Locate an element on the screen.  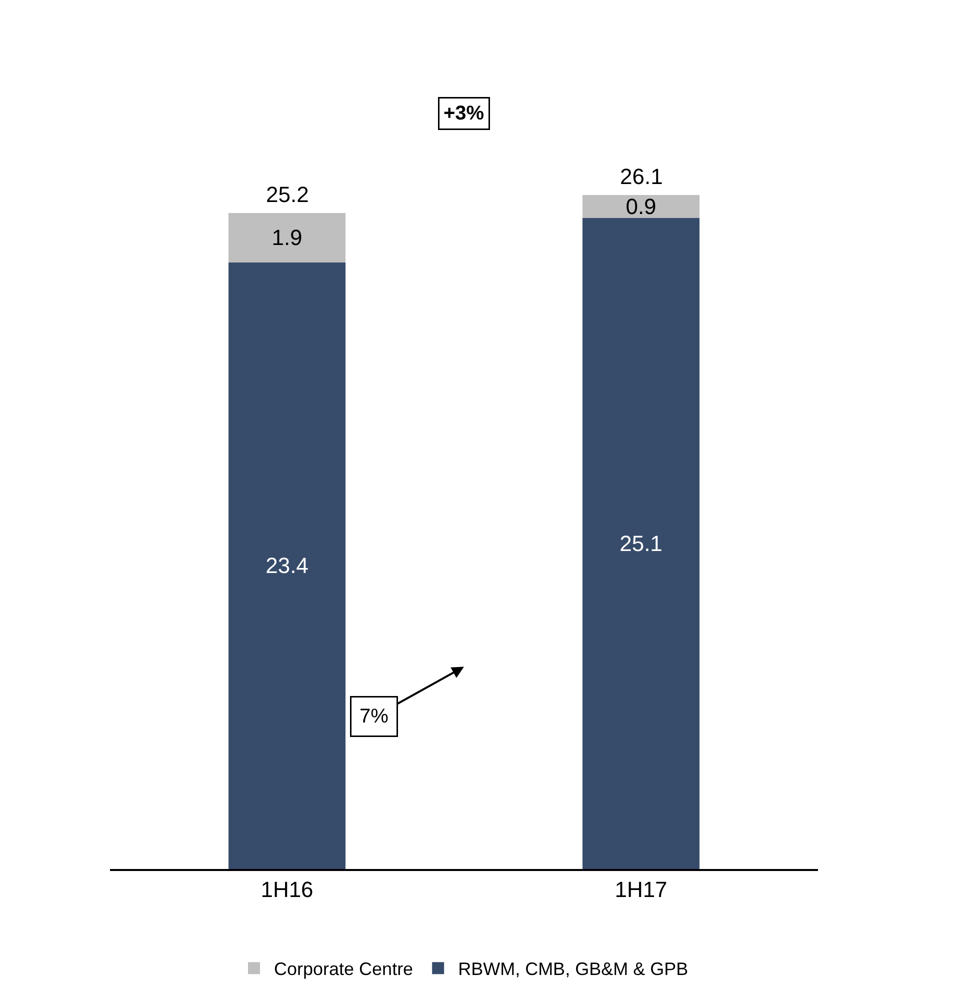
total-label: 26.1 is located at coordinates (641, 176).